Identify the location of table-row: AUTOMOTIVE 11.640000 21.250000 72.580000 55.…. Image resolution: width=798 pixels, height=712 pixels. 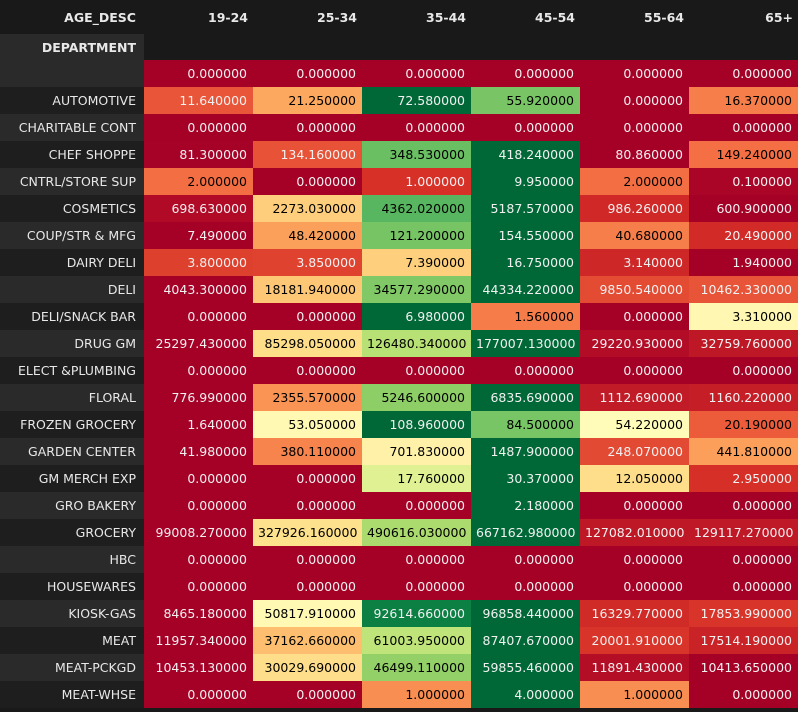
(399, 100).